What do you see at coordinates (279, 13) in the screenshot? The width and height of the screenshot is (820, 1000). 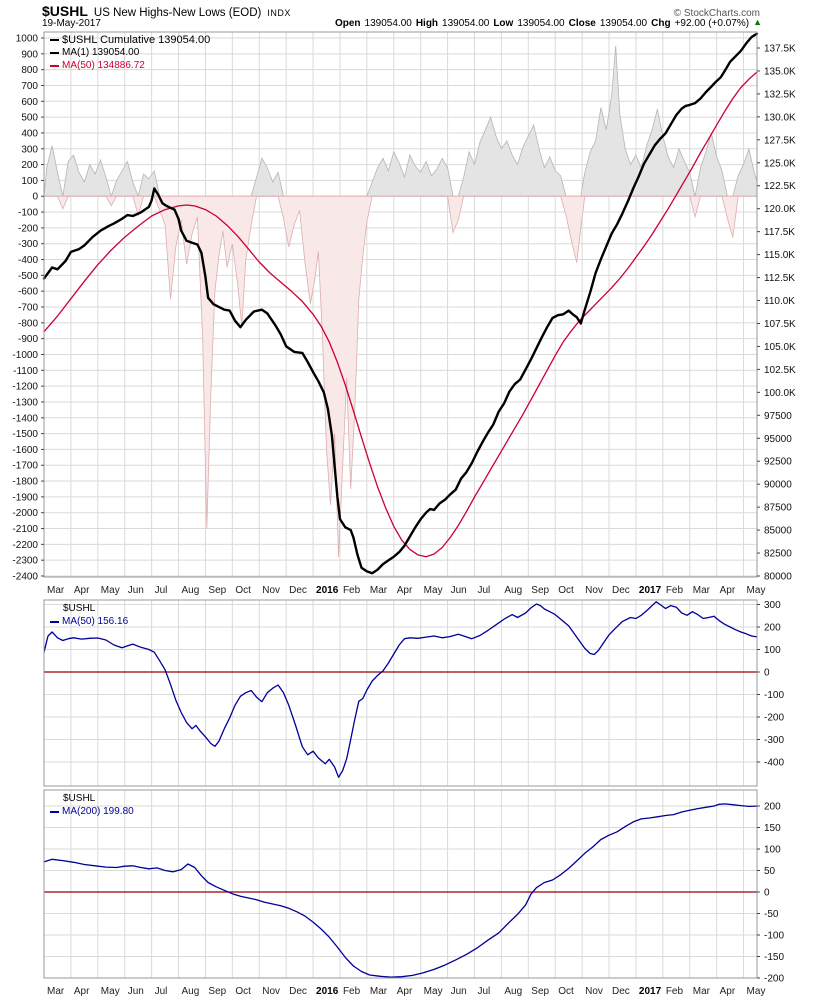 I see `exchange-label: INDX` at bounding box center [279, 13].